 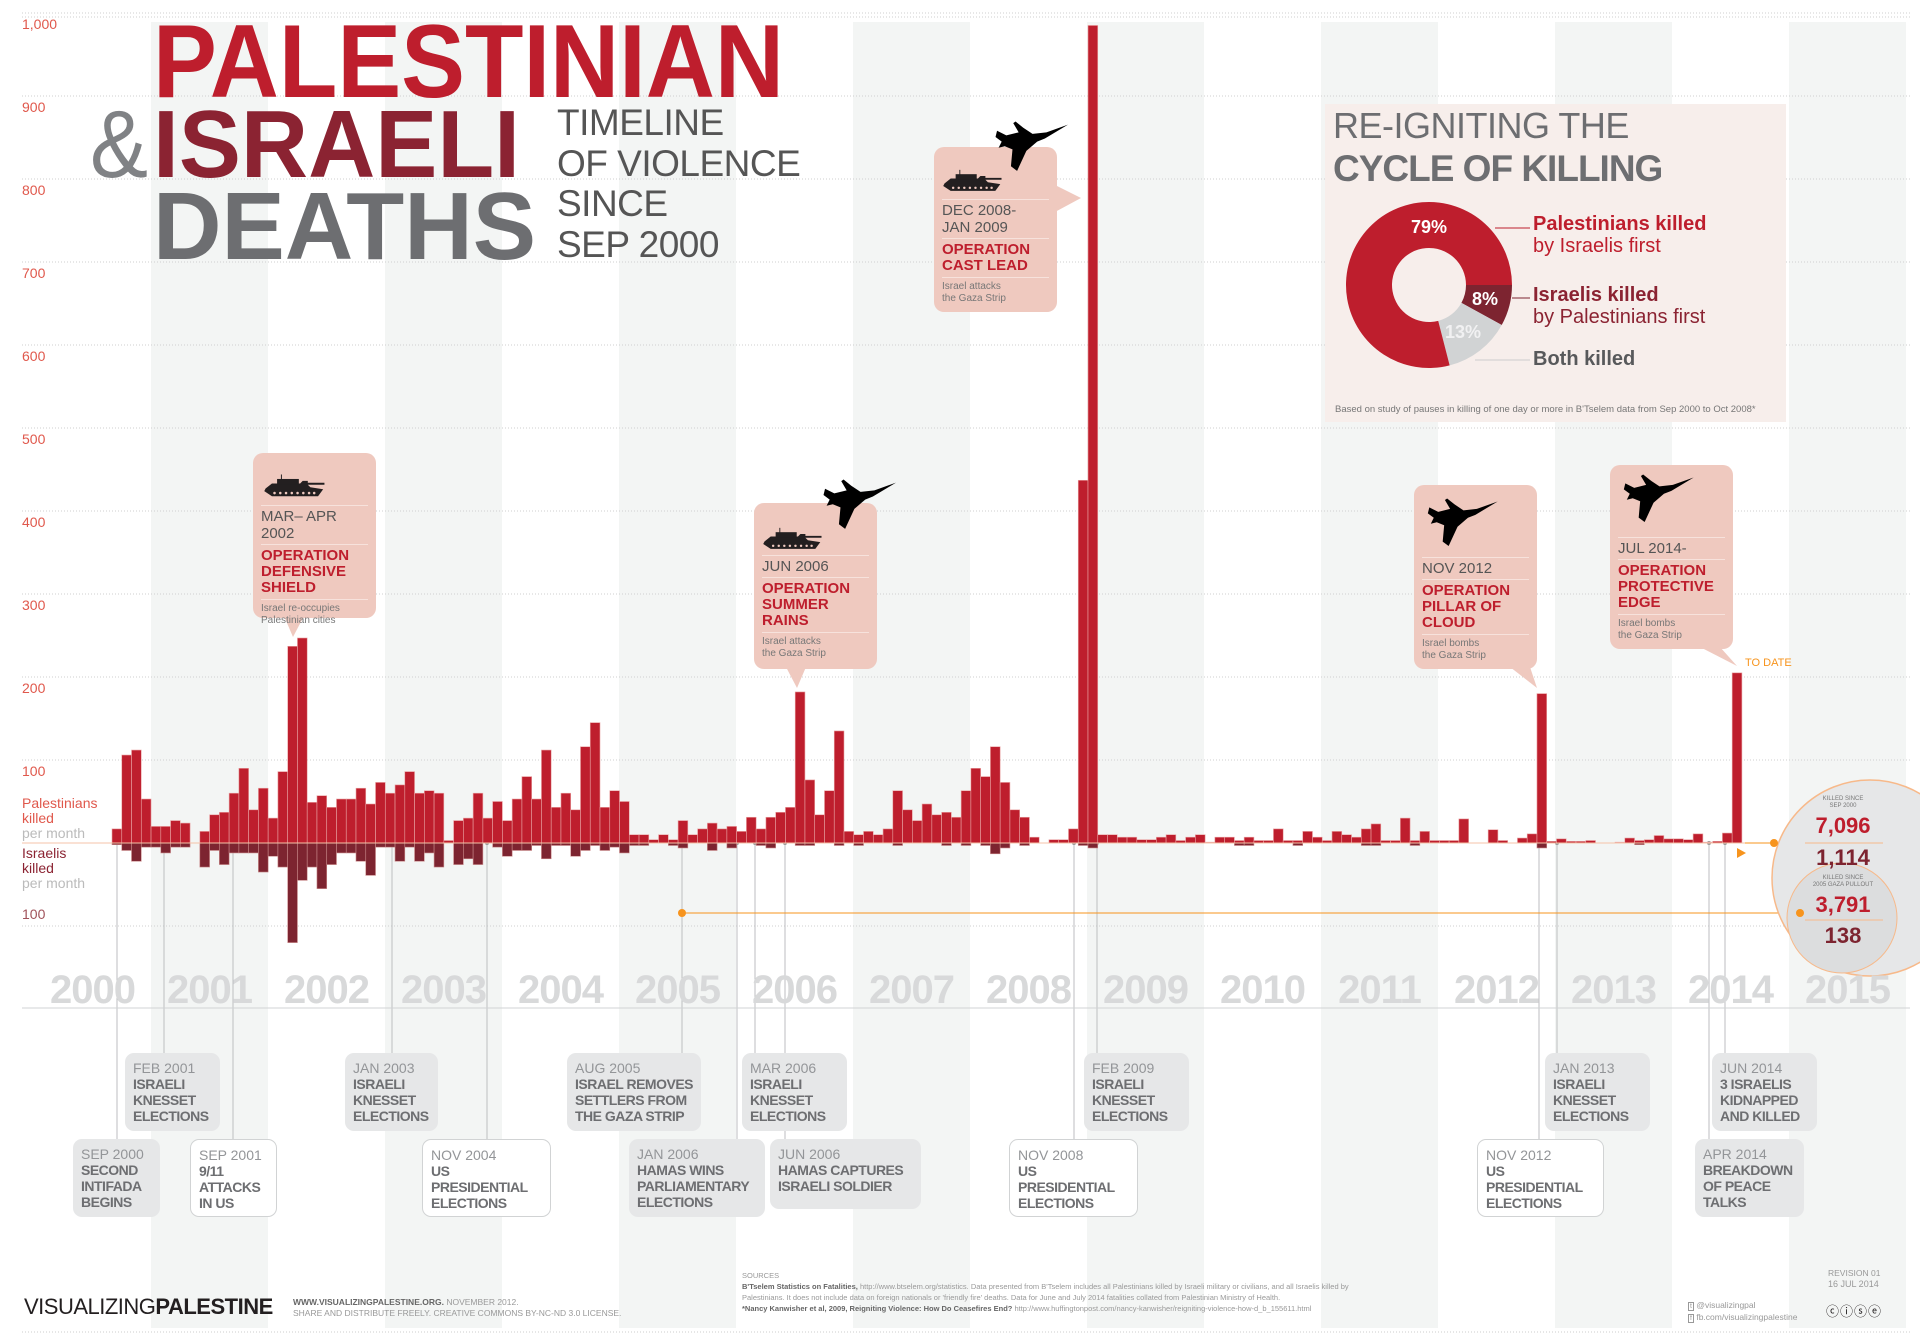 I want to click on event-label: NOV 2012 US PRESIDENTIAL ELECTIONS, so click(x=1540, y=1178).